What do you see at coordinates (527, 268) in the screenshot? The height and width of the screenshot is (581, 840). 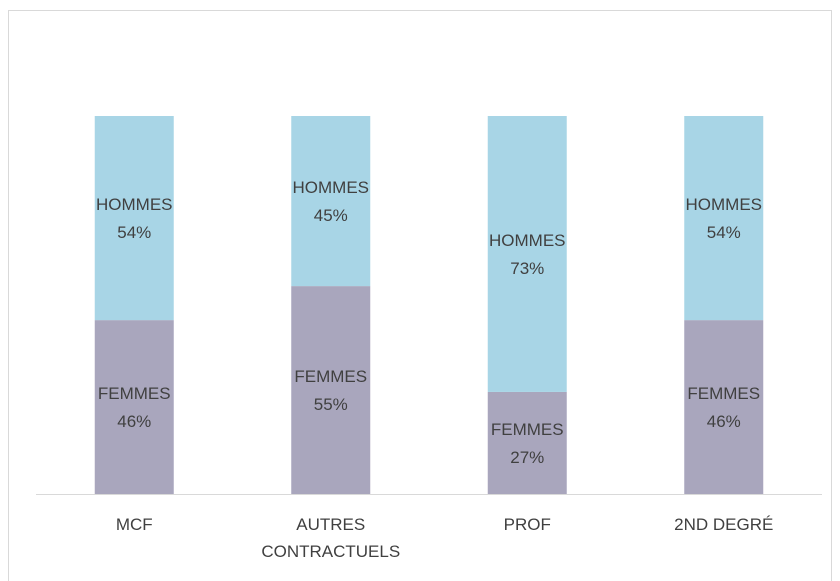 I see `data-label-value: 73%` at bounding box center [527, 268].